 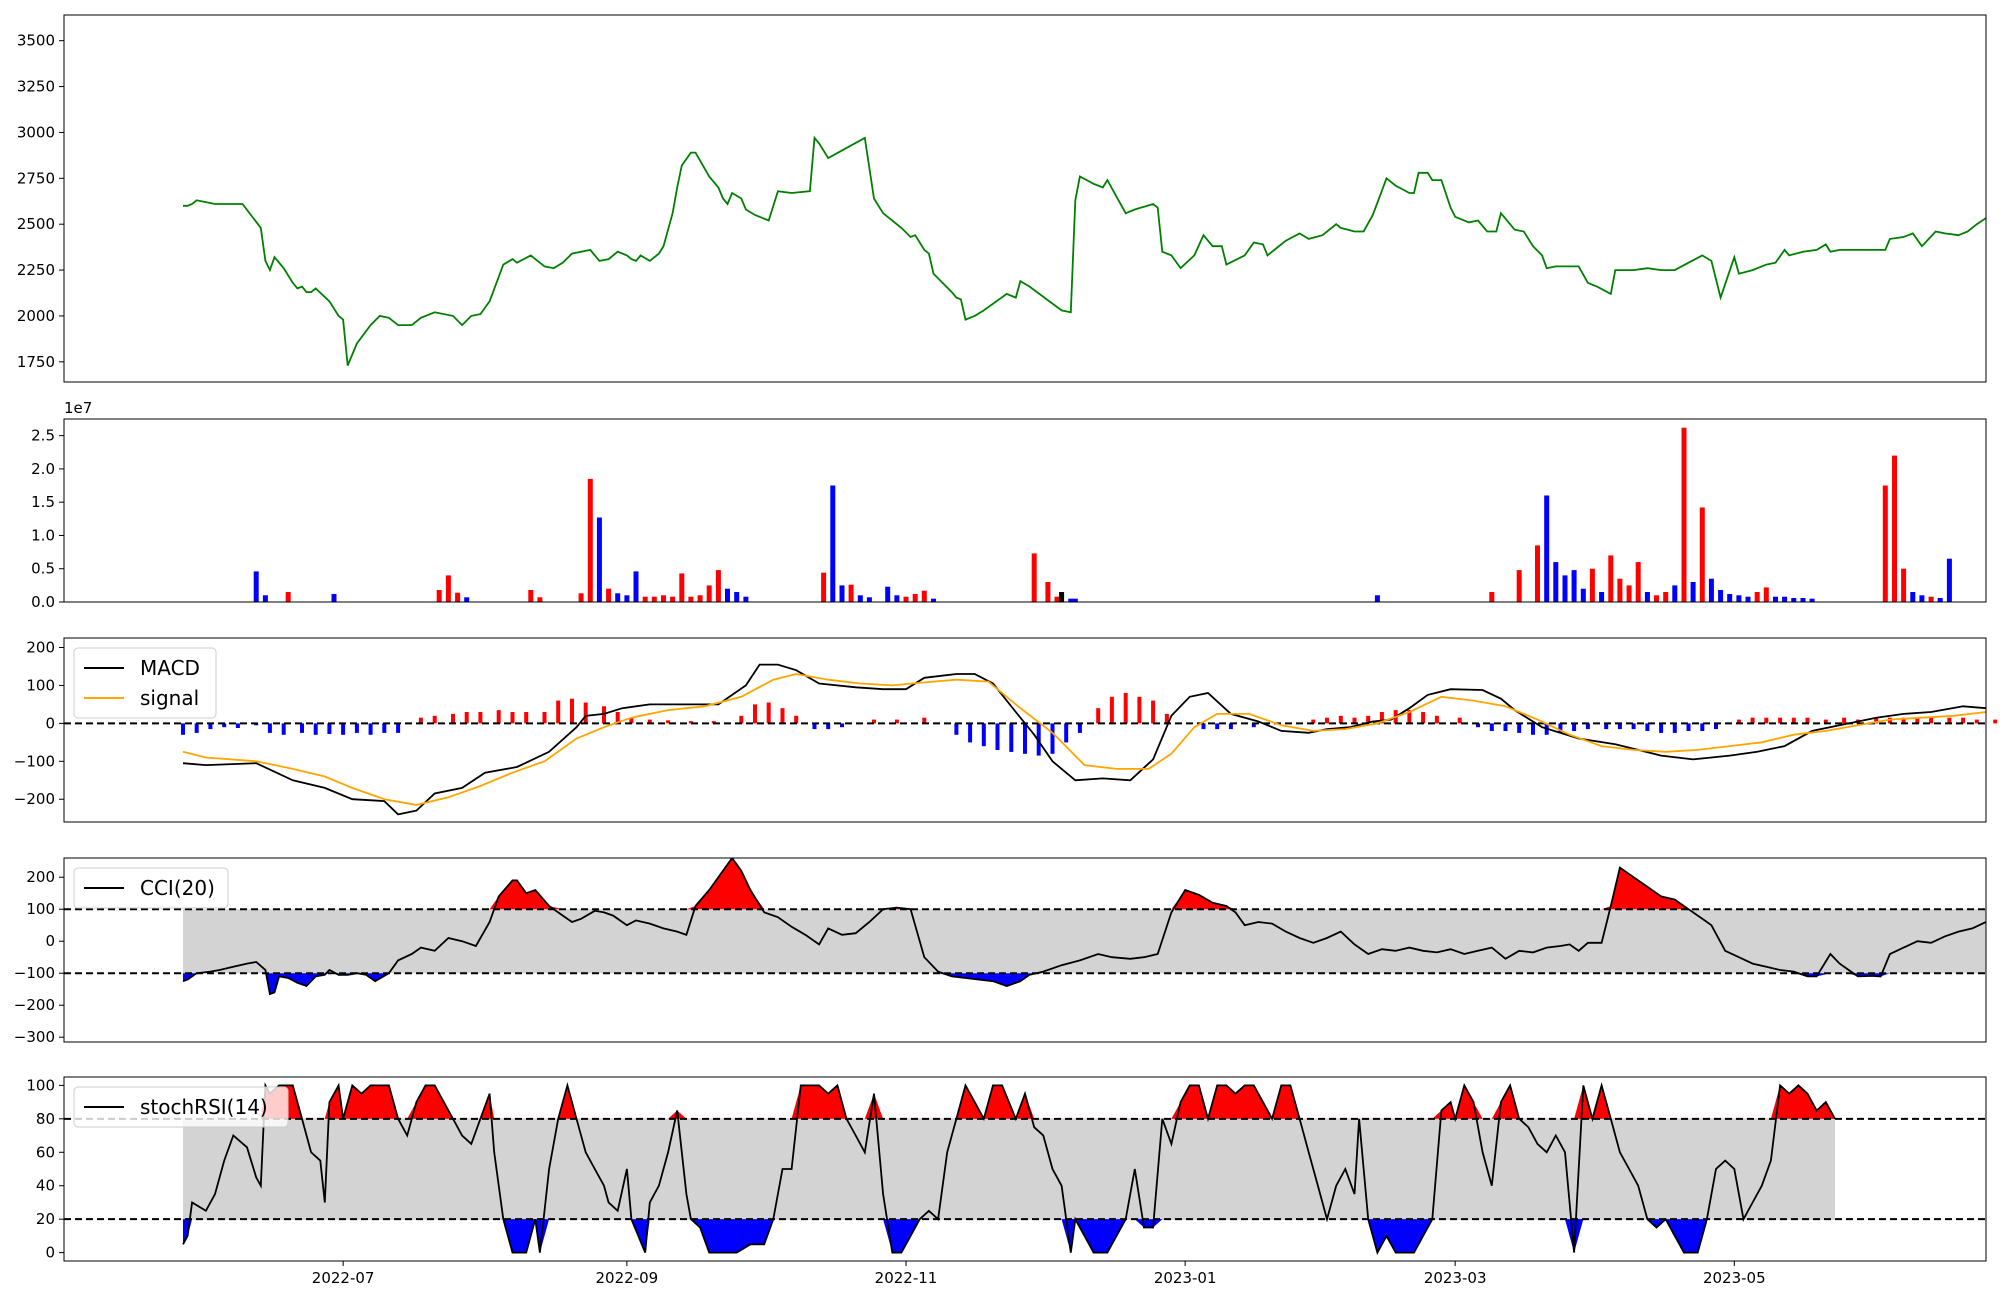 What do you see at coordinates (40, 877) in the screenshot?
I see `y-tick-label: 200` at bounding box center [40, 877].